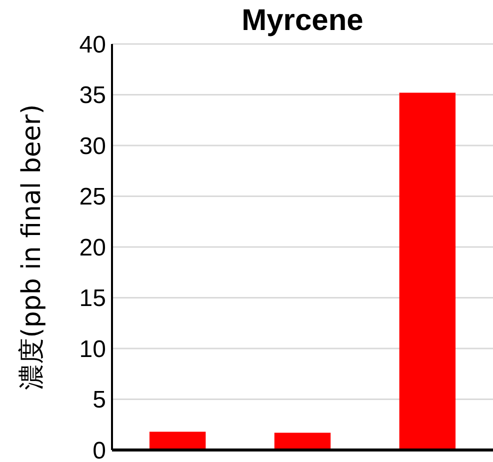 The height and width of the screenshot is (462, 493). I want to click on y-tick-label: 5, so click(99, 400).